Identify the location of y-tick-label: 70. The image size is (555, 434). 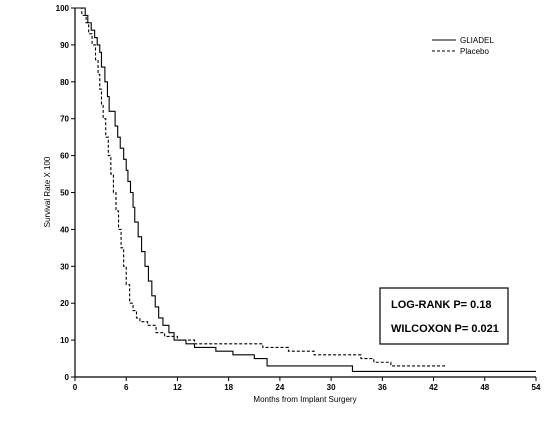
(64, 119).